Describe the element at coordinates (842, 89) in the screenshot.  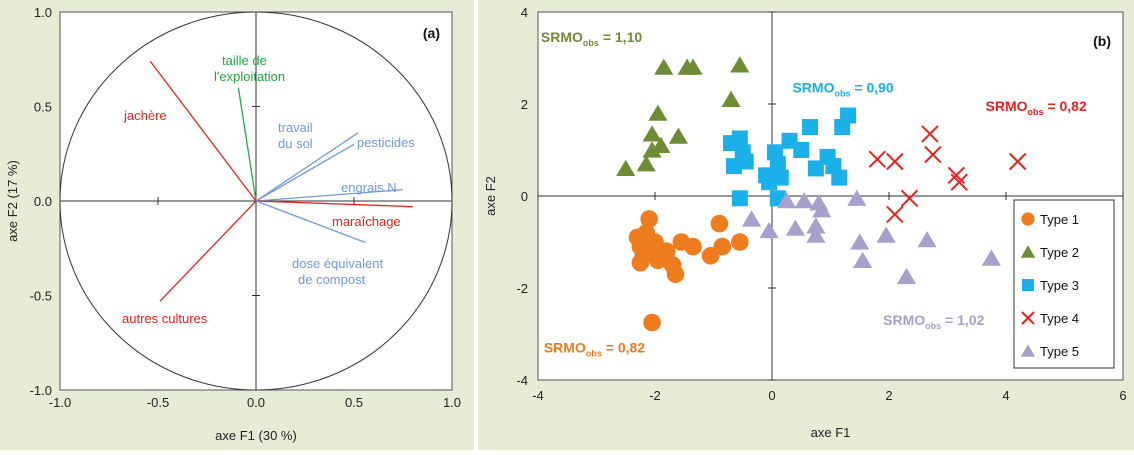
I see `srmo-annotation: SRMOobs = 0,90` at that location.